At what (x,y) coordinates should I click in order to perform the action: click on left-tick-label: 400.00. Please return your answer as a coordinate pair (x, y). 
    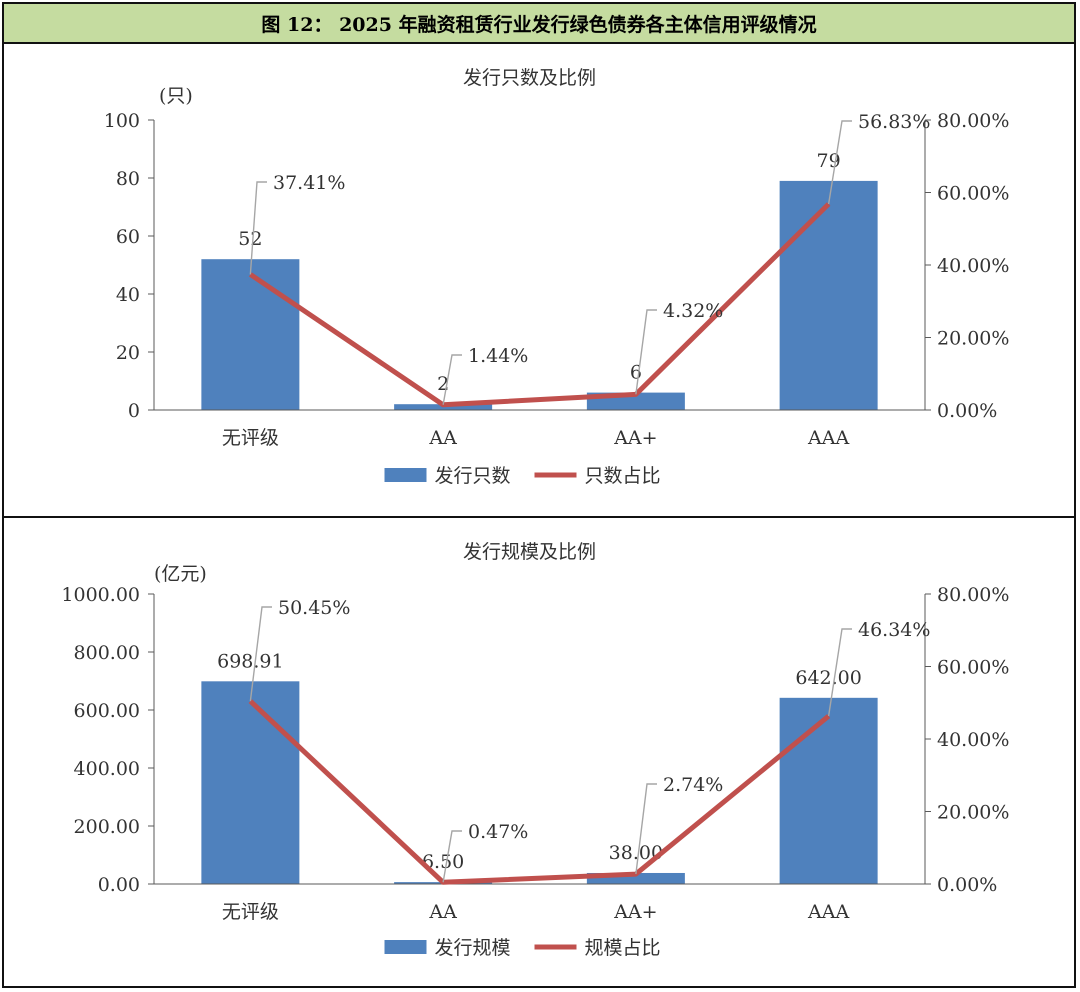
    Looking at the image, I should click on (107, 769).